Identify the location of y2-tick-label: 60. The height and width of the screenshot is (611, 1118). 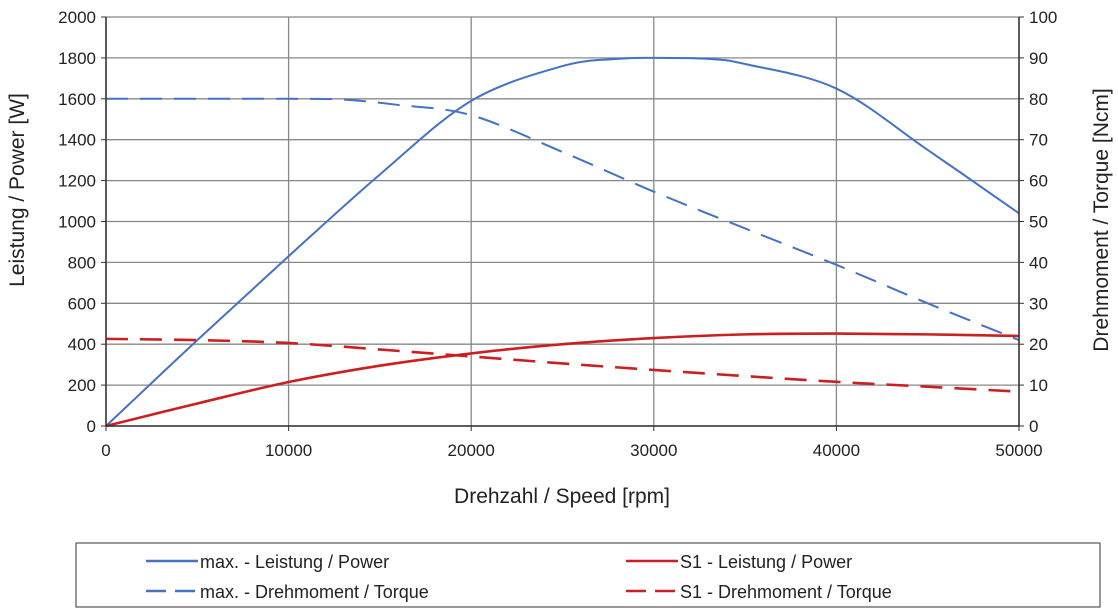
(1038, 181).